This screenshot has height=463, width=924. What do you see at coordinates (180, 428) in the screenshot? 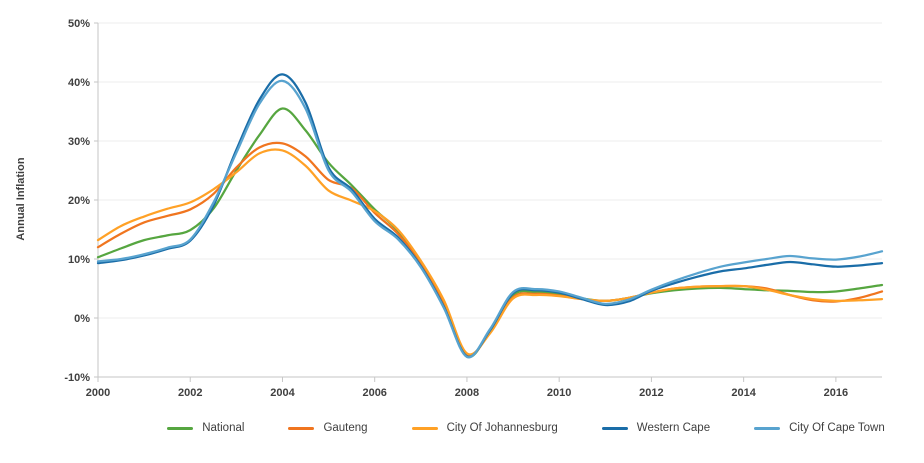
I see `legend-swatch-national` at bounding box center [180, 428].